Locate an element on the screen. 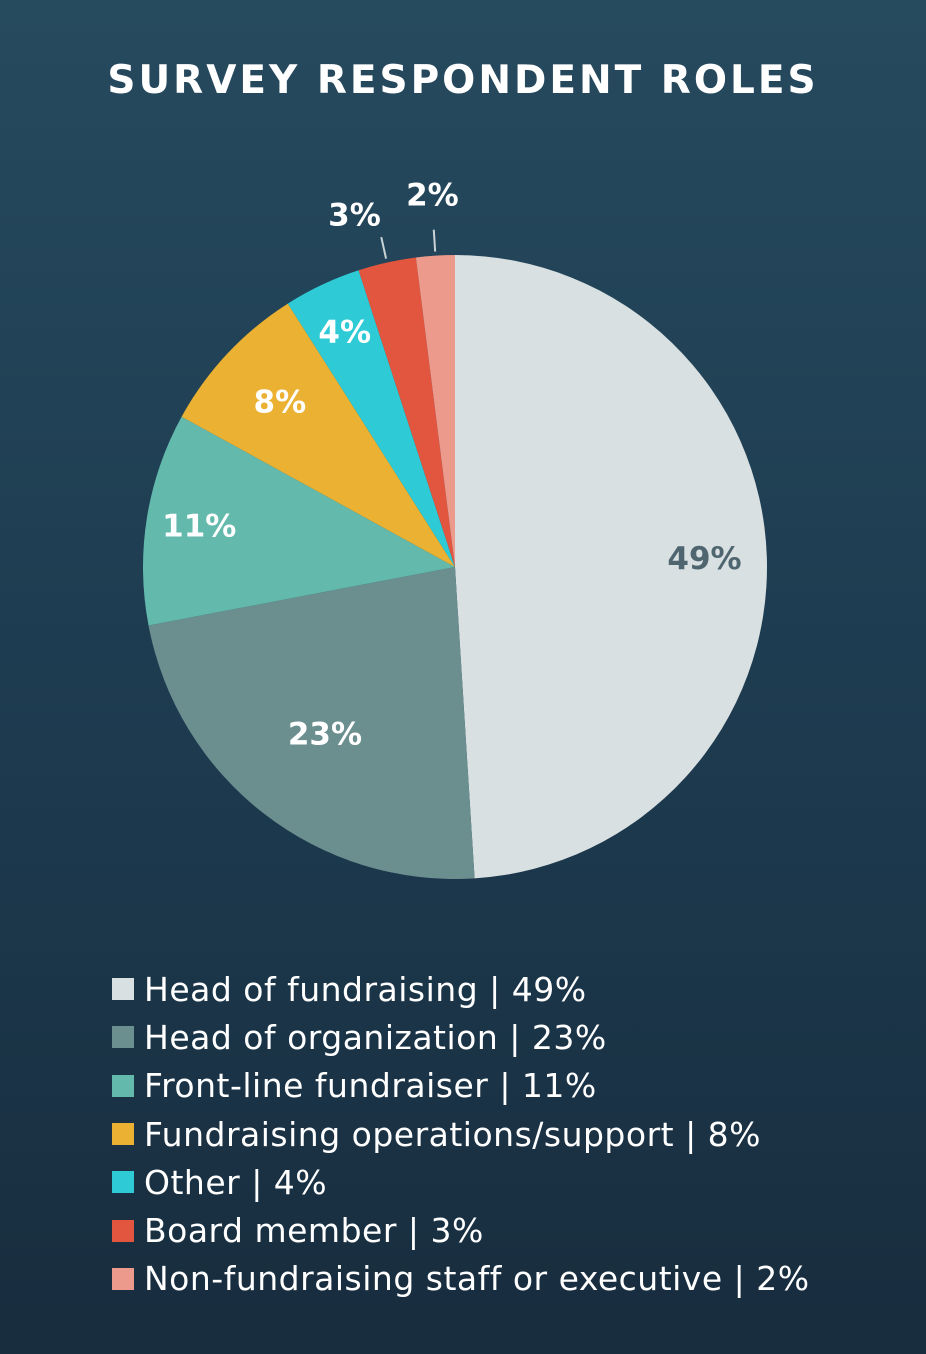 The width and height of the screenshot is (926, 1354). legend-item-front-line-fundraiser: Front-line fundraiser | 11% is located at coordinates (512, 1086).